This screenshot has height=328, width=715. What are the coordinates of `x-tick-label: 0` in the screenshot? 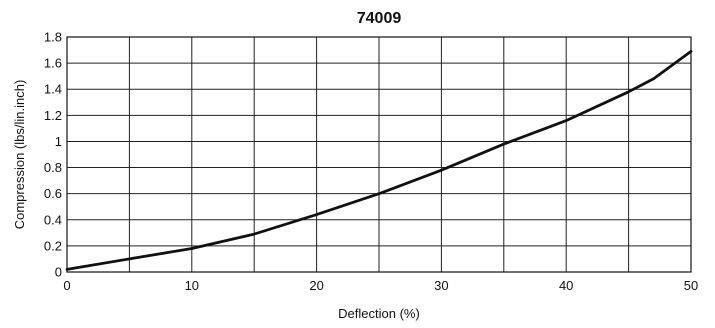 It's located at (66, 285).